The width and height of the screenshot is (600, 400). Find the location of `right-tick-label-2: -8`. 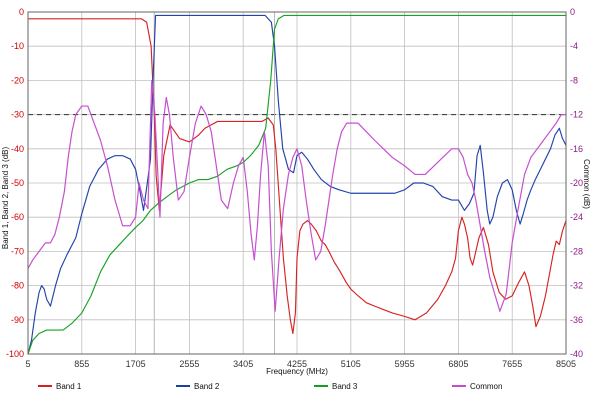

right-tick-label-2: -8 is located at coordinates (574, 80).